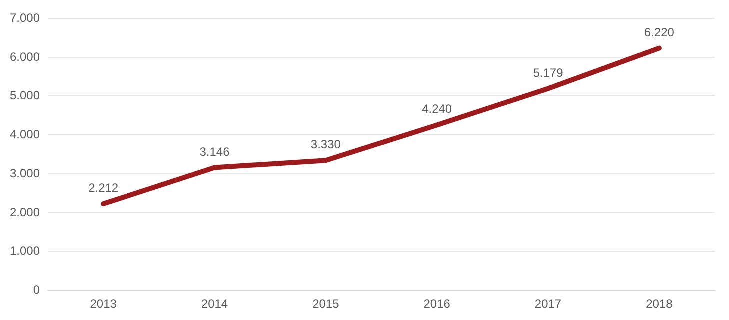 This screenshot has height=320, width=729. What do you see at coordinates (214, 304) in the screenshot?
I see `x-tick-label: 2014` at bounding box center [214, 304].